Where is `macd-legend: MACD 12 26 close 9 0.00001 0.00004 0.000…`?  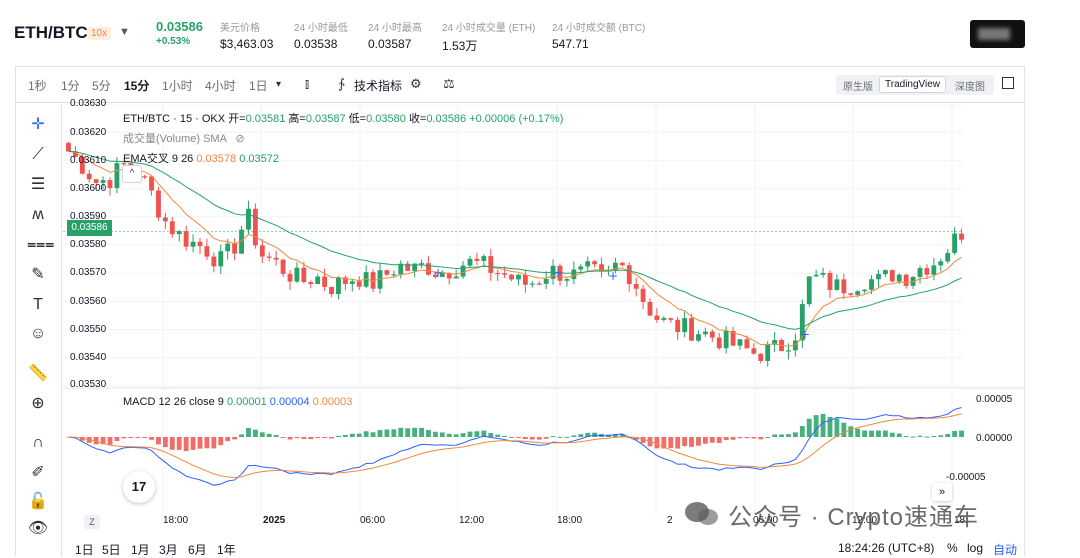 macd-legend: MACD 12 26 close 9 0.00001 0.00004 0.000… is located at coordinates (237, 402).